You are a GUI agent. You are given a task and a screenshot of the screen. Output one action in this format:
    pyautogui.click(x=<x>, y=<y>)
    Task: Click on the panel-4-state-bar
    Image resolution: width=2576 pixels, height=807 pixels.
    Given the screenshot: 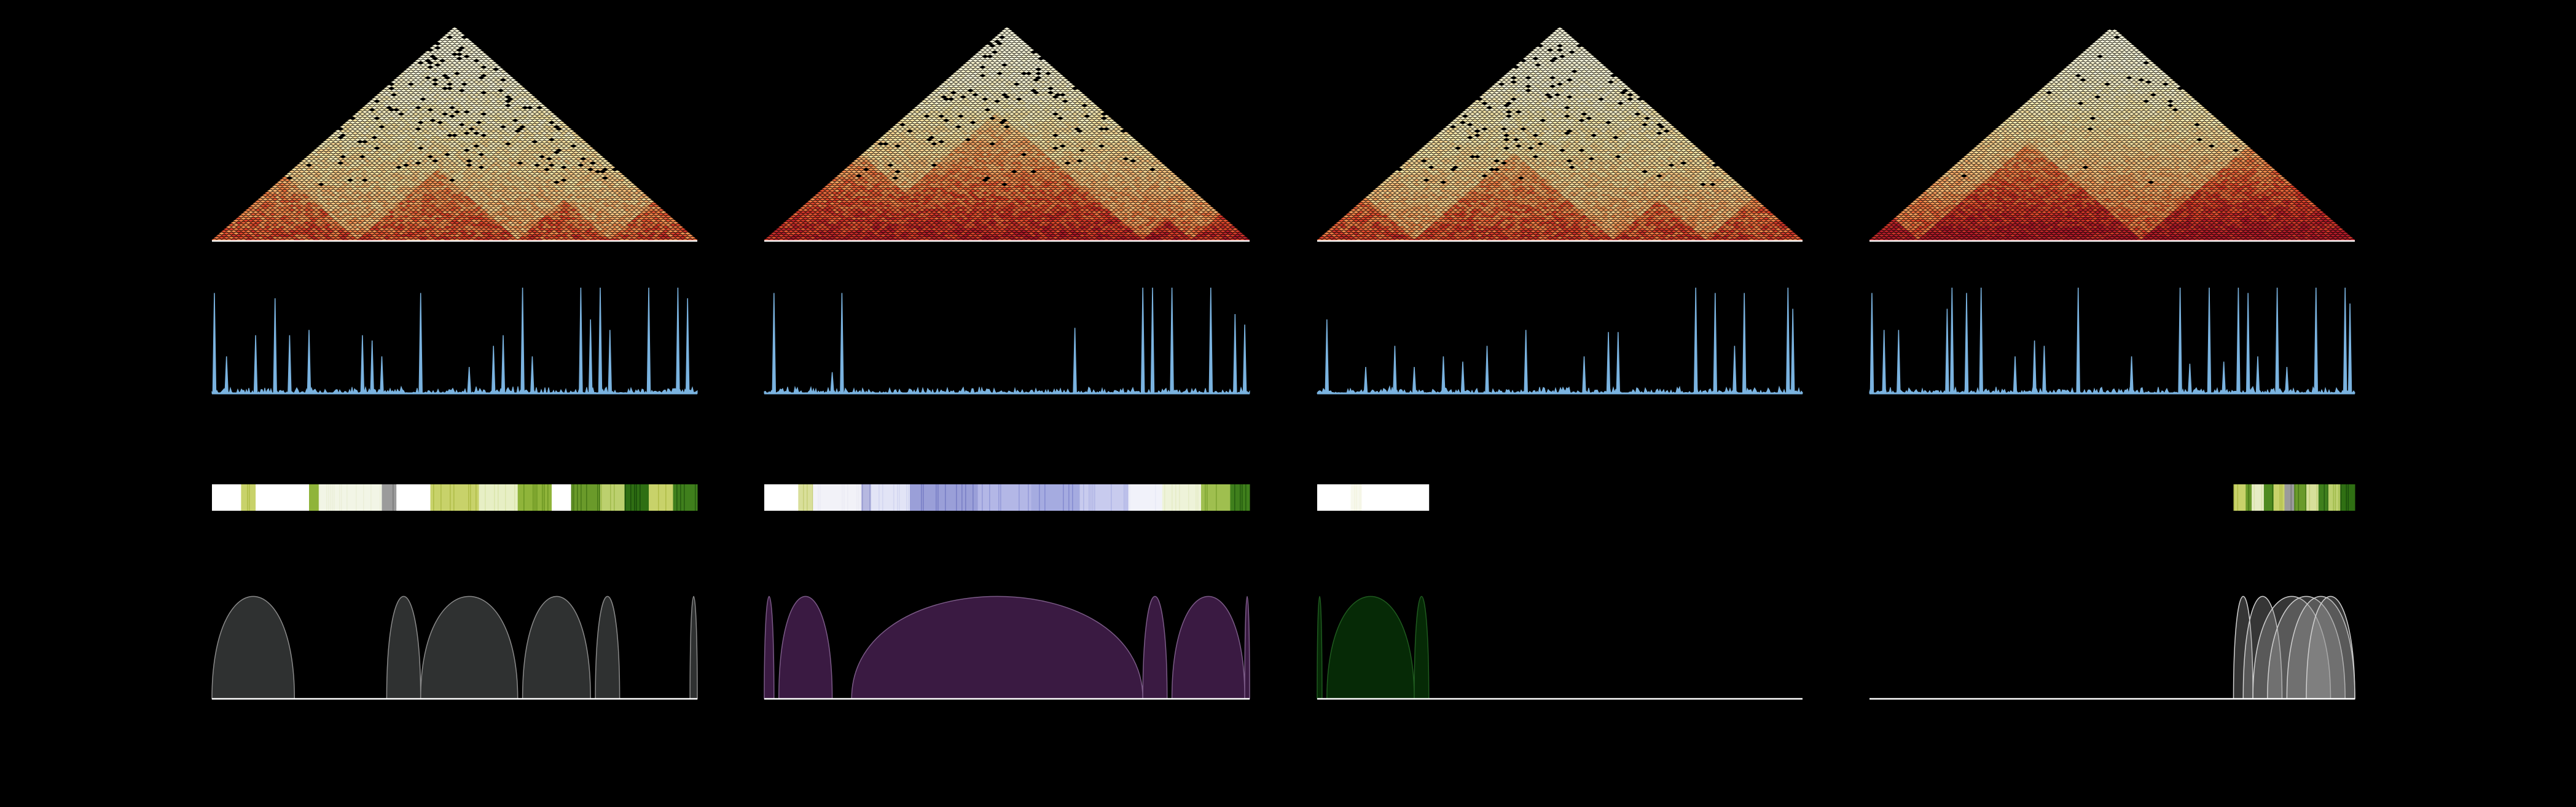 What is the action you would take?
    pyautogui.click(x=2294, y=497)
    